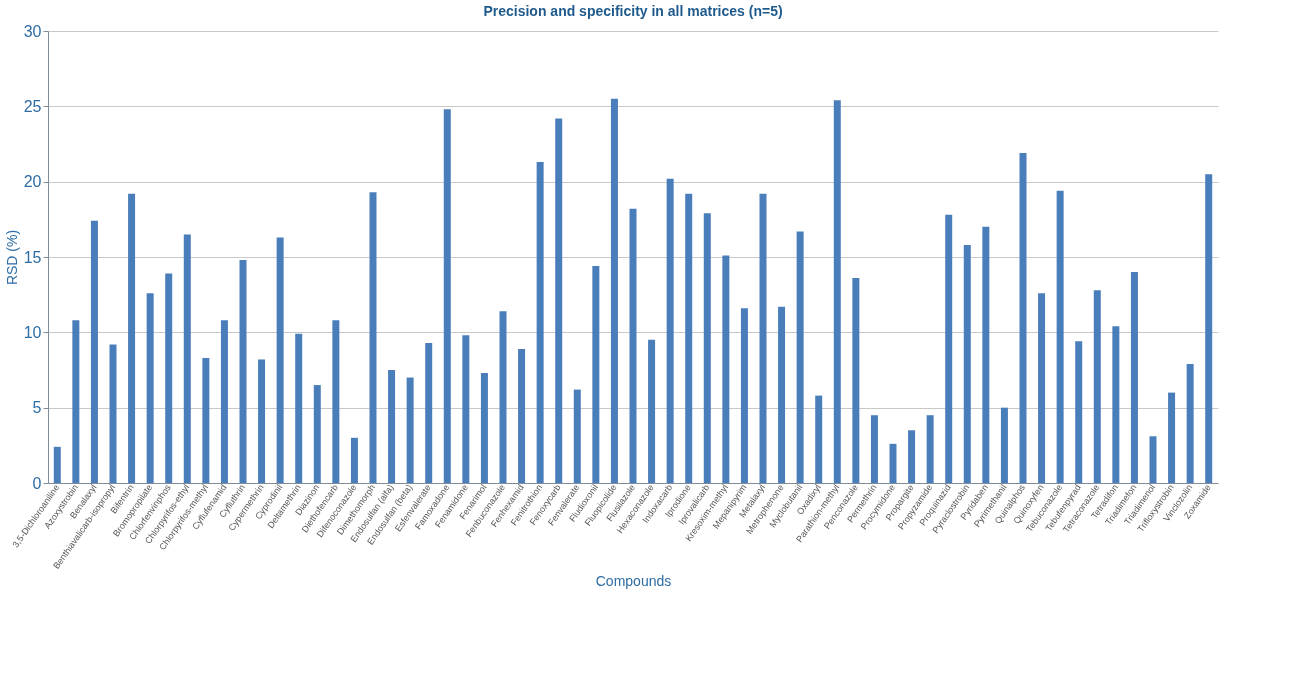 This screenshot has width=1309, height=680. I want to click on chart-title: Precision and specificity in all matrices (n=5), so click(633, 11).